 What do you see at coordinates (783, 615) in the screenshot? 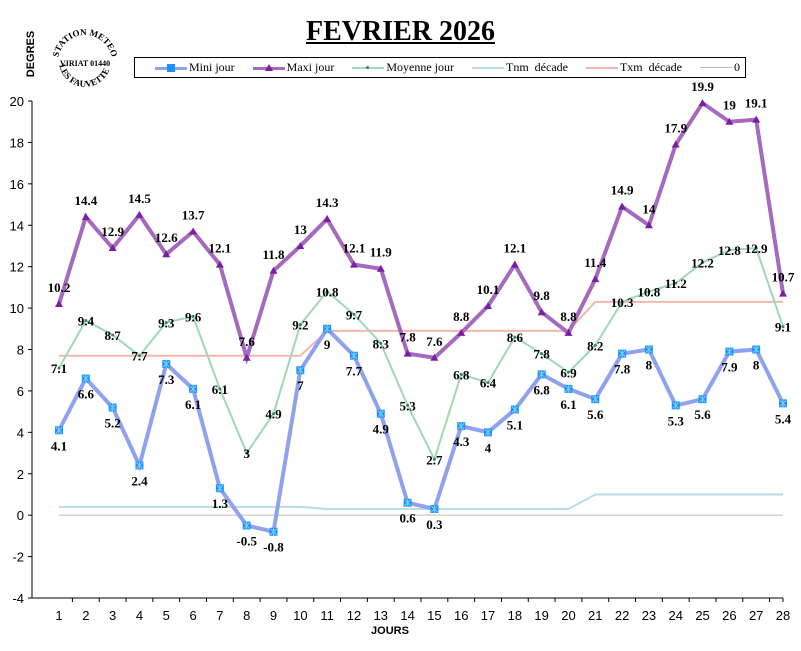
I see `x-tick-label: 28` at bounding box center [783, 615].